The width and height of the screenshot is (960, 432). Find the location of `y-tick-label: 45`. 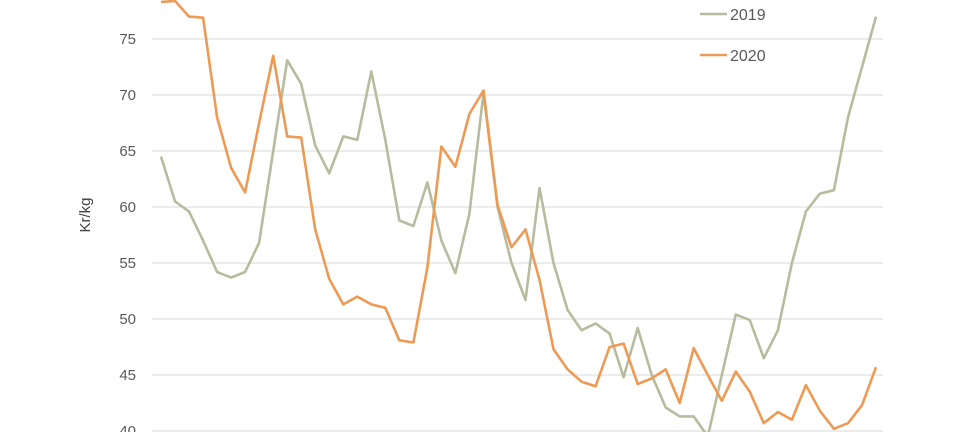

y-tick-label: 45 is located at coordinates (127, 375).